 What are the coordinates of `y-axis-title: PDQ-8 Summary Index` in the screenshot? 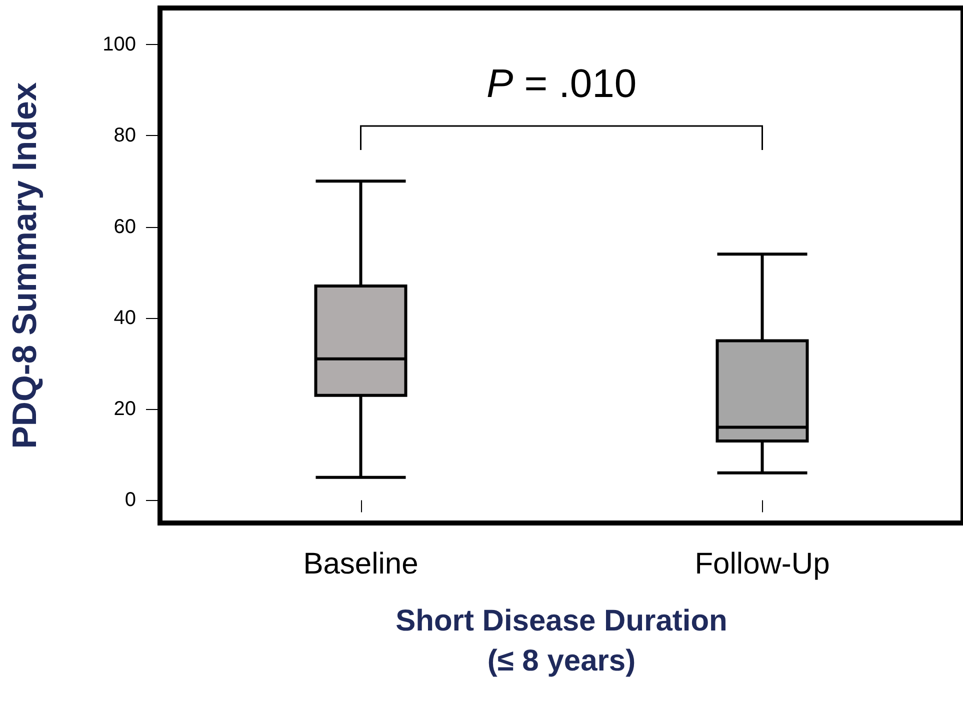 It's located at (25, 265).